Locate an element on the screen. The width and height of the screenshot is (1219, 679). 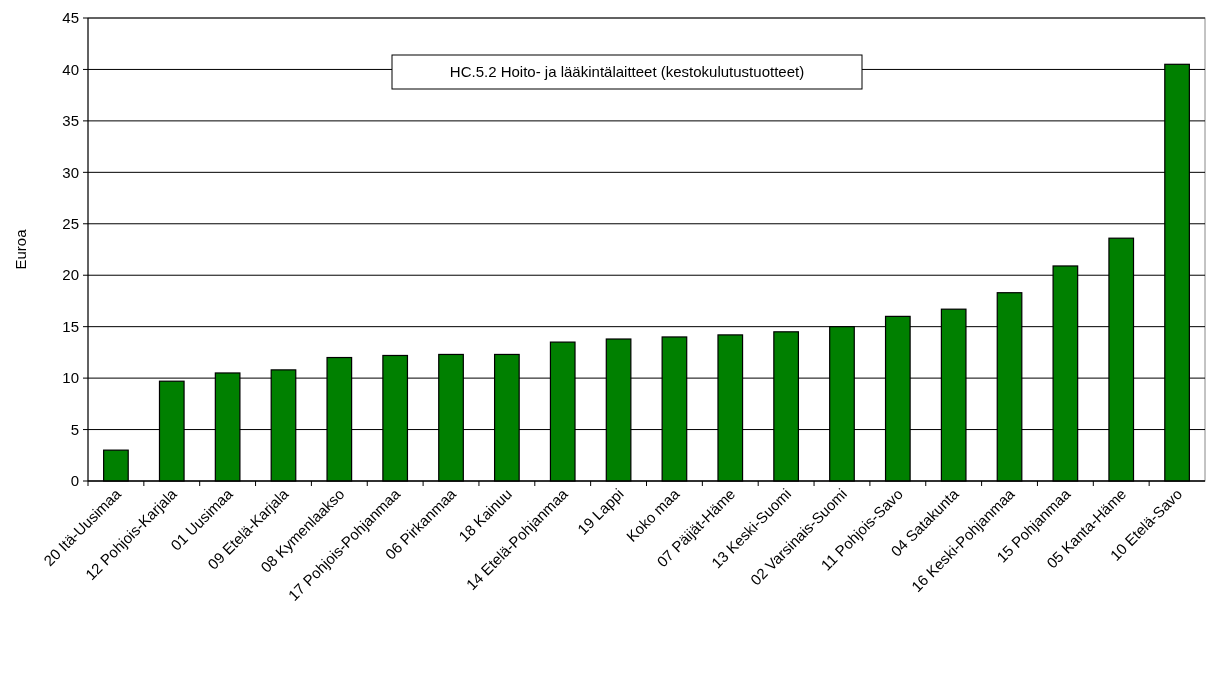
y-tick-label: 25 is located at coordinates (70, 224).